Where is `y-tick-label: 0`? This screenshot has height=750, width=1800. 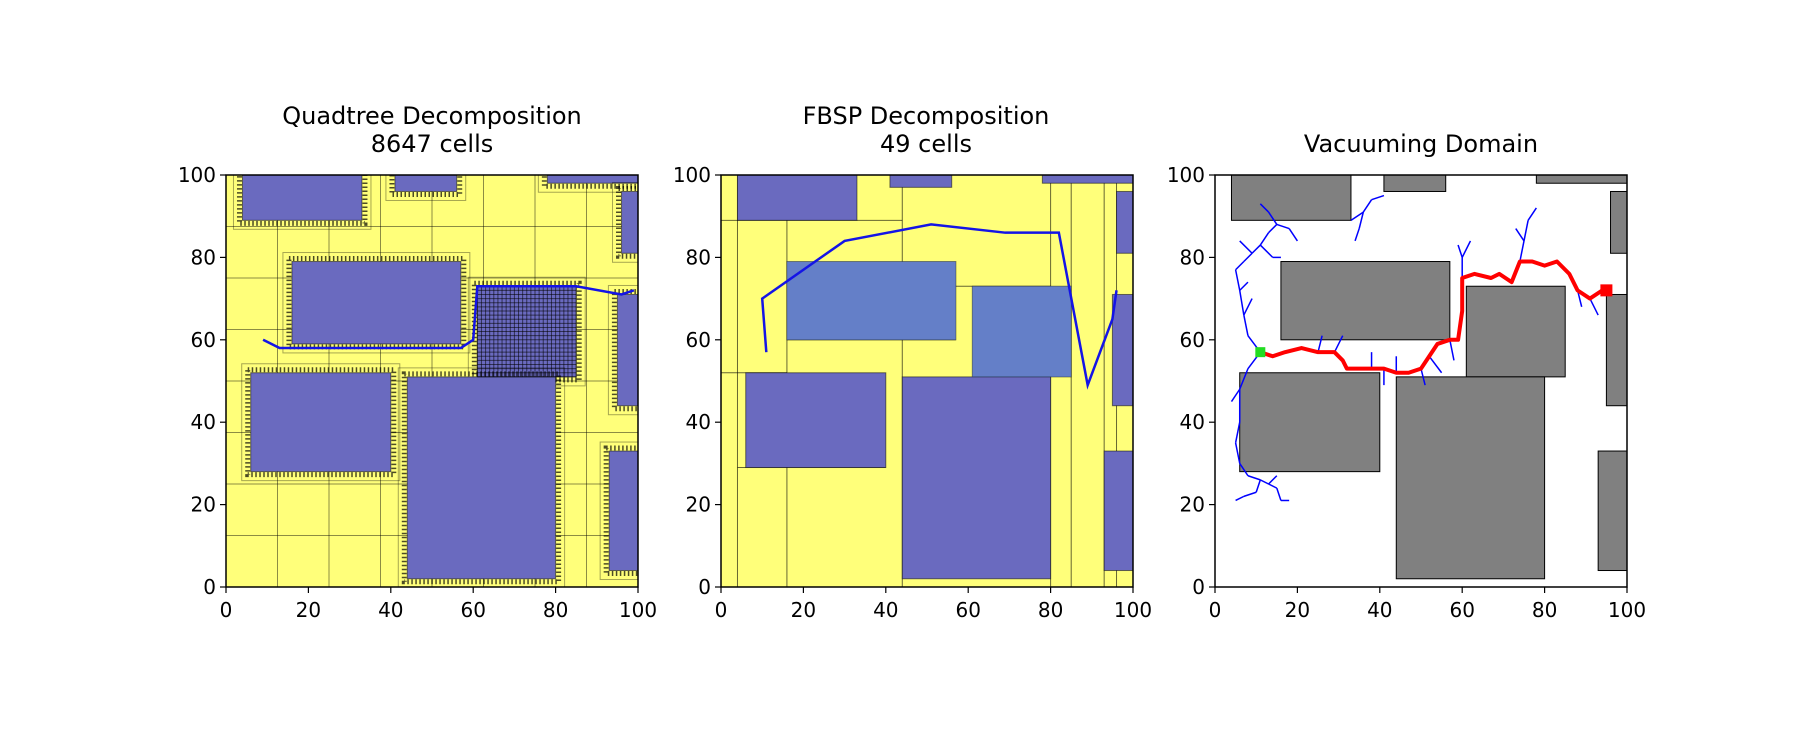 y-tick-label: 0 is located at coordinates (704, 587).